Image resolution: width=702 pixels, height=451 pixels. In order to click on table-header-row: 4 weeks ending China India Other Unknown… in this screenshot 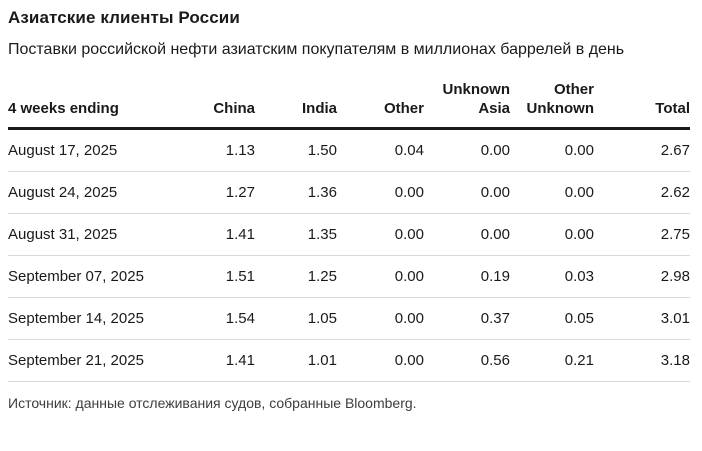, I will do `click(349, 105)`.